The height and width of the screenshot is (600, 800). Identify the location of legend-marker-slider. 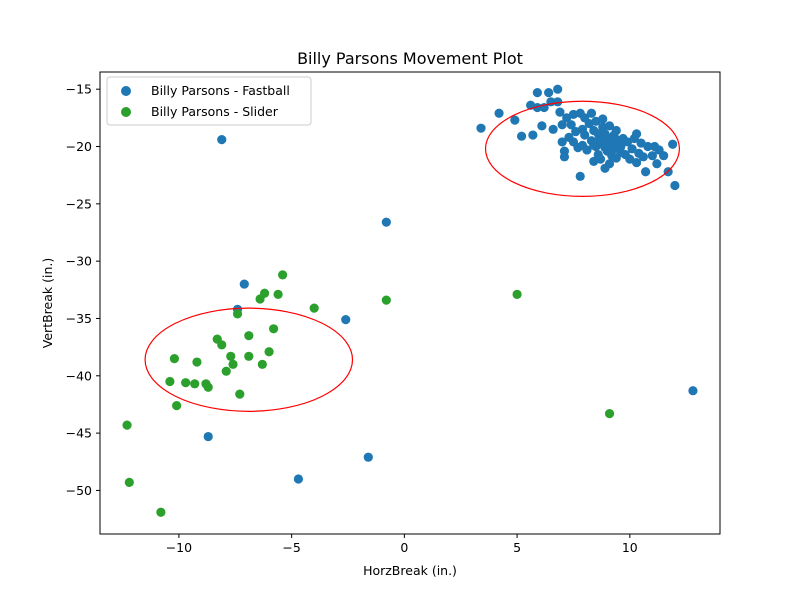
(126, 112).